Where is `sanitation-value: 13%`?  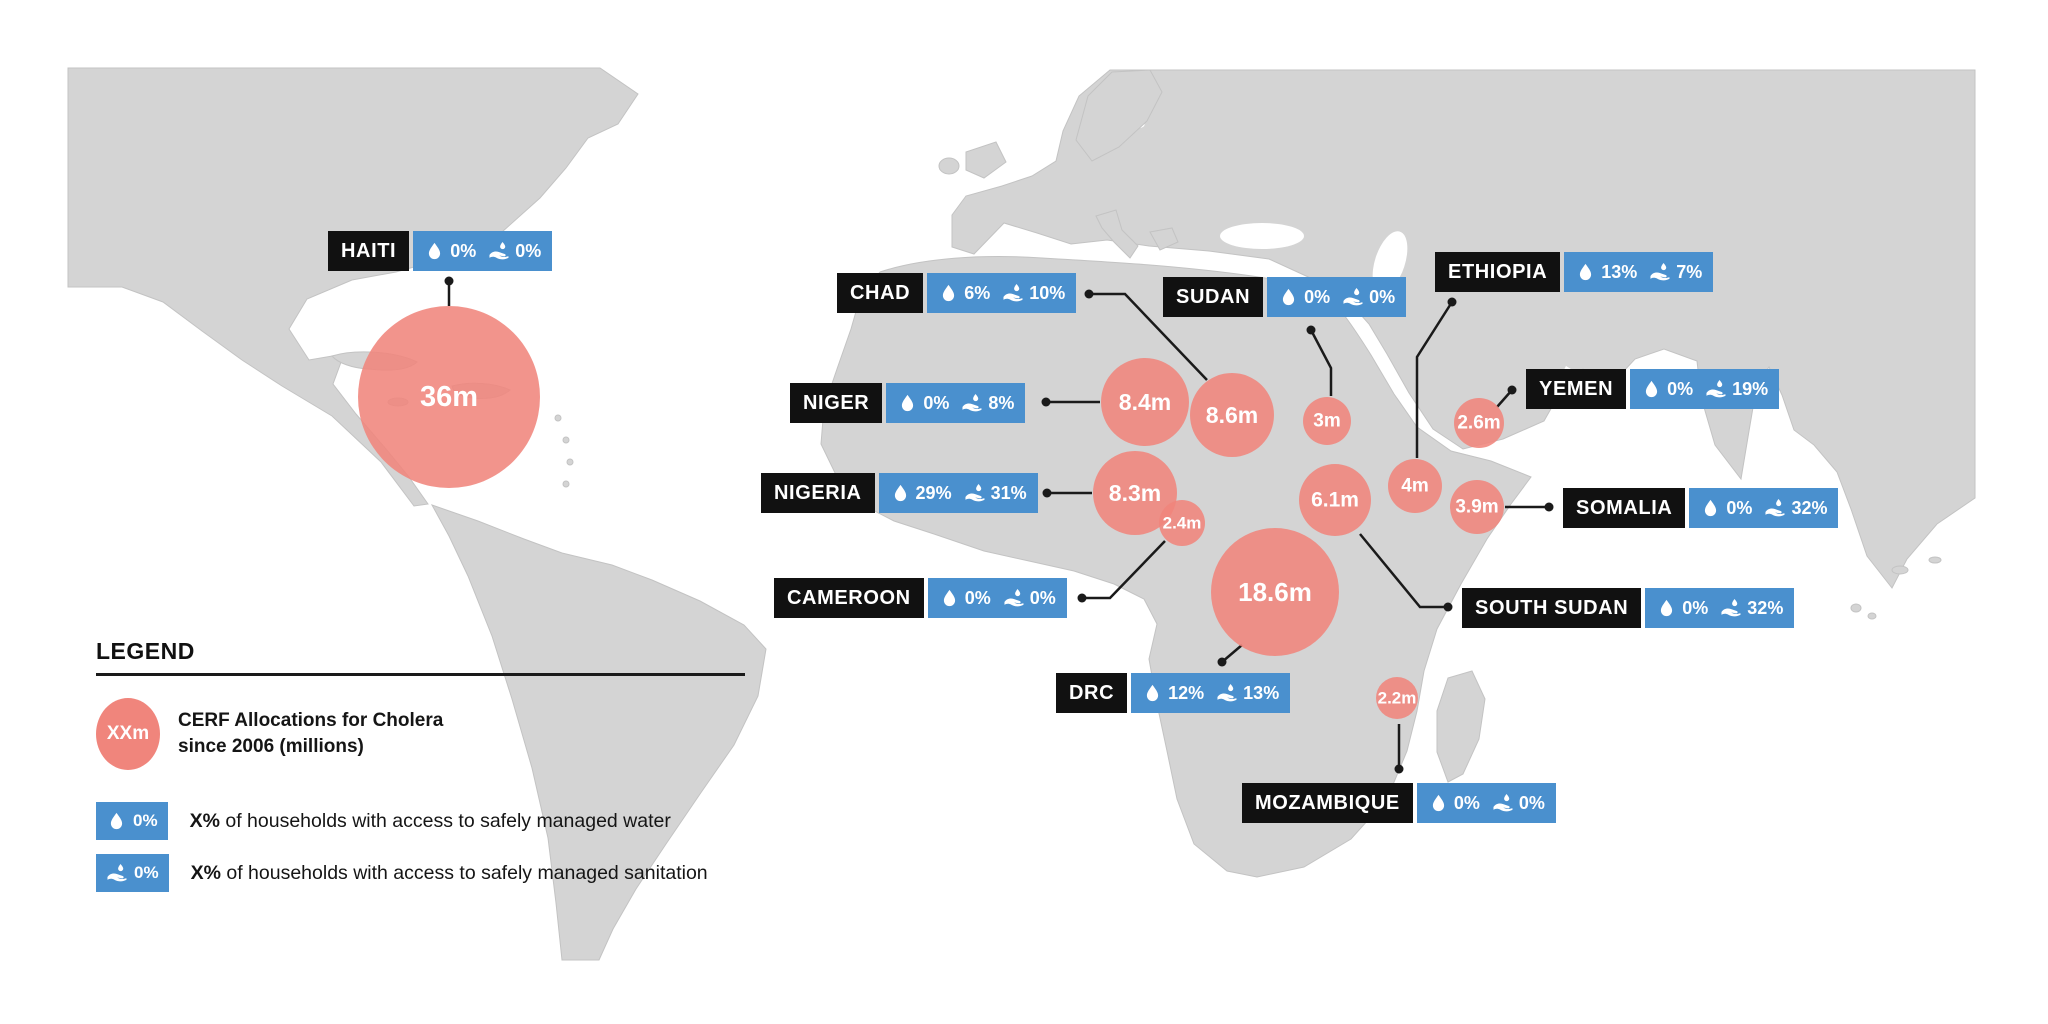
sanitation-value: 13% is located at coordinates (1261, 692).